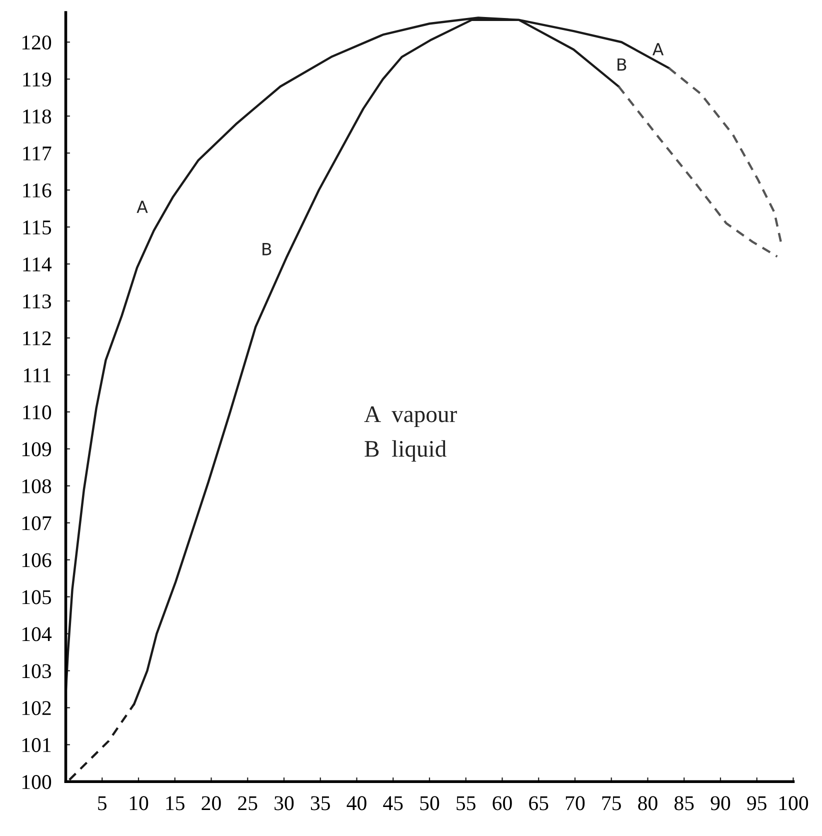  What do you see at coordinates (36, 708) in the screenshot?
I see `y-tick-label: 102` at bounding box center [36, 708].